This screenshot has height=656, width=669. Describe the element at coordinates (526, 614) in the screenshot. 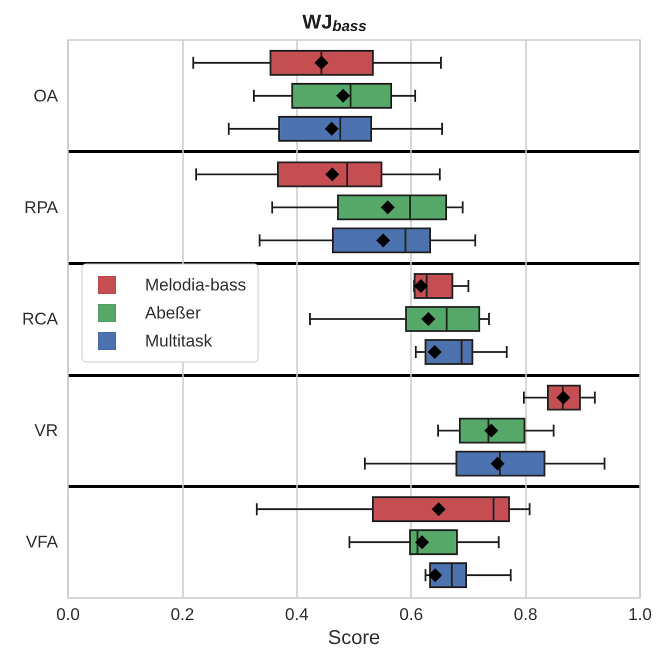

I see `x-tick-label: 0.8` at that location.